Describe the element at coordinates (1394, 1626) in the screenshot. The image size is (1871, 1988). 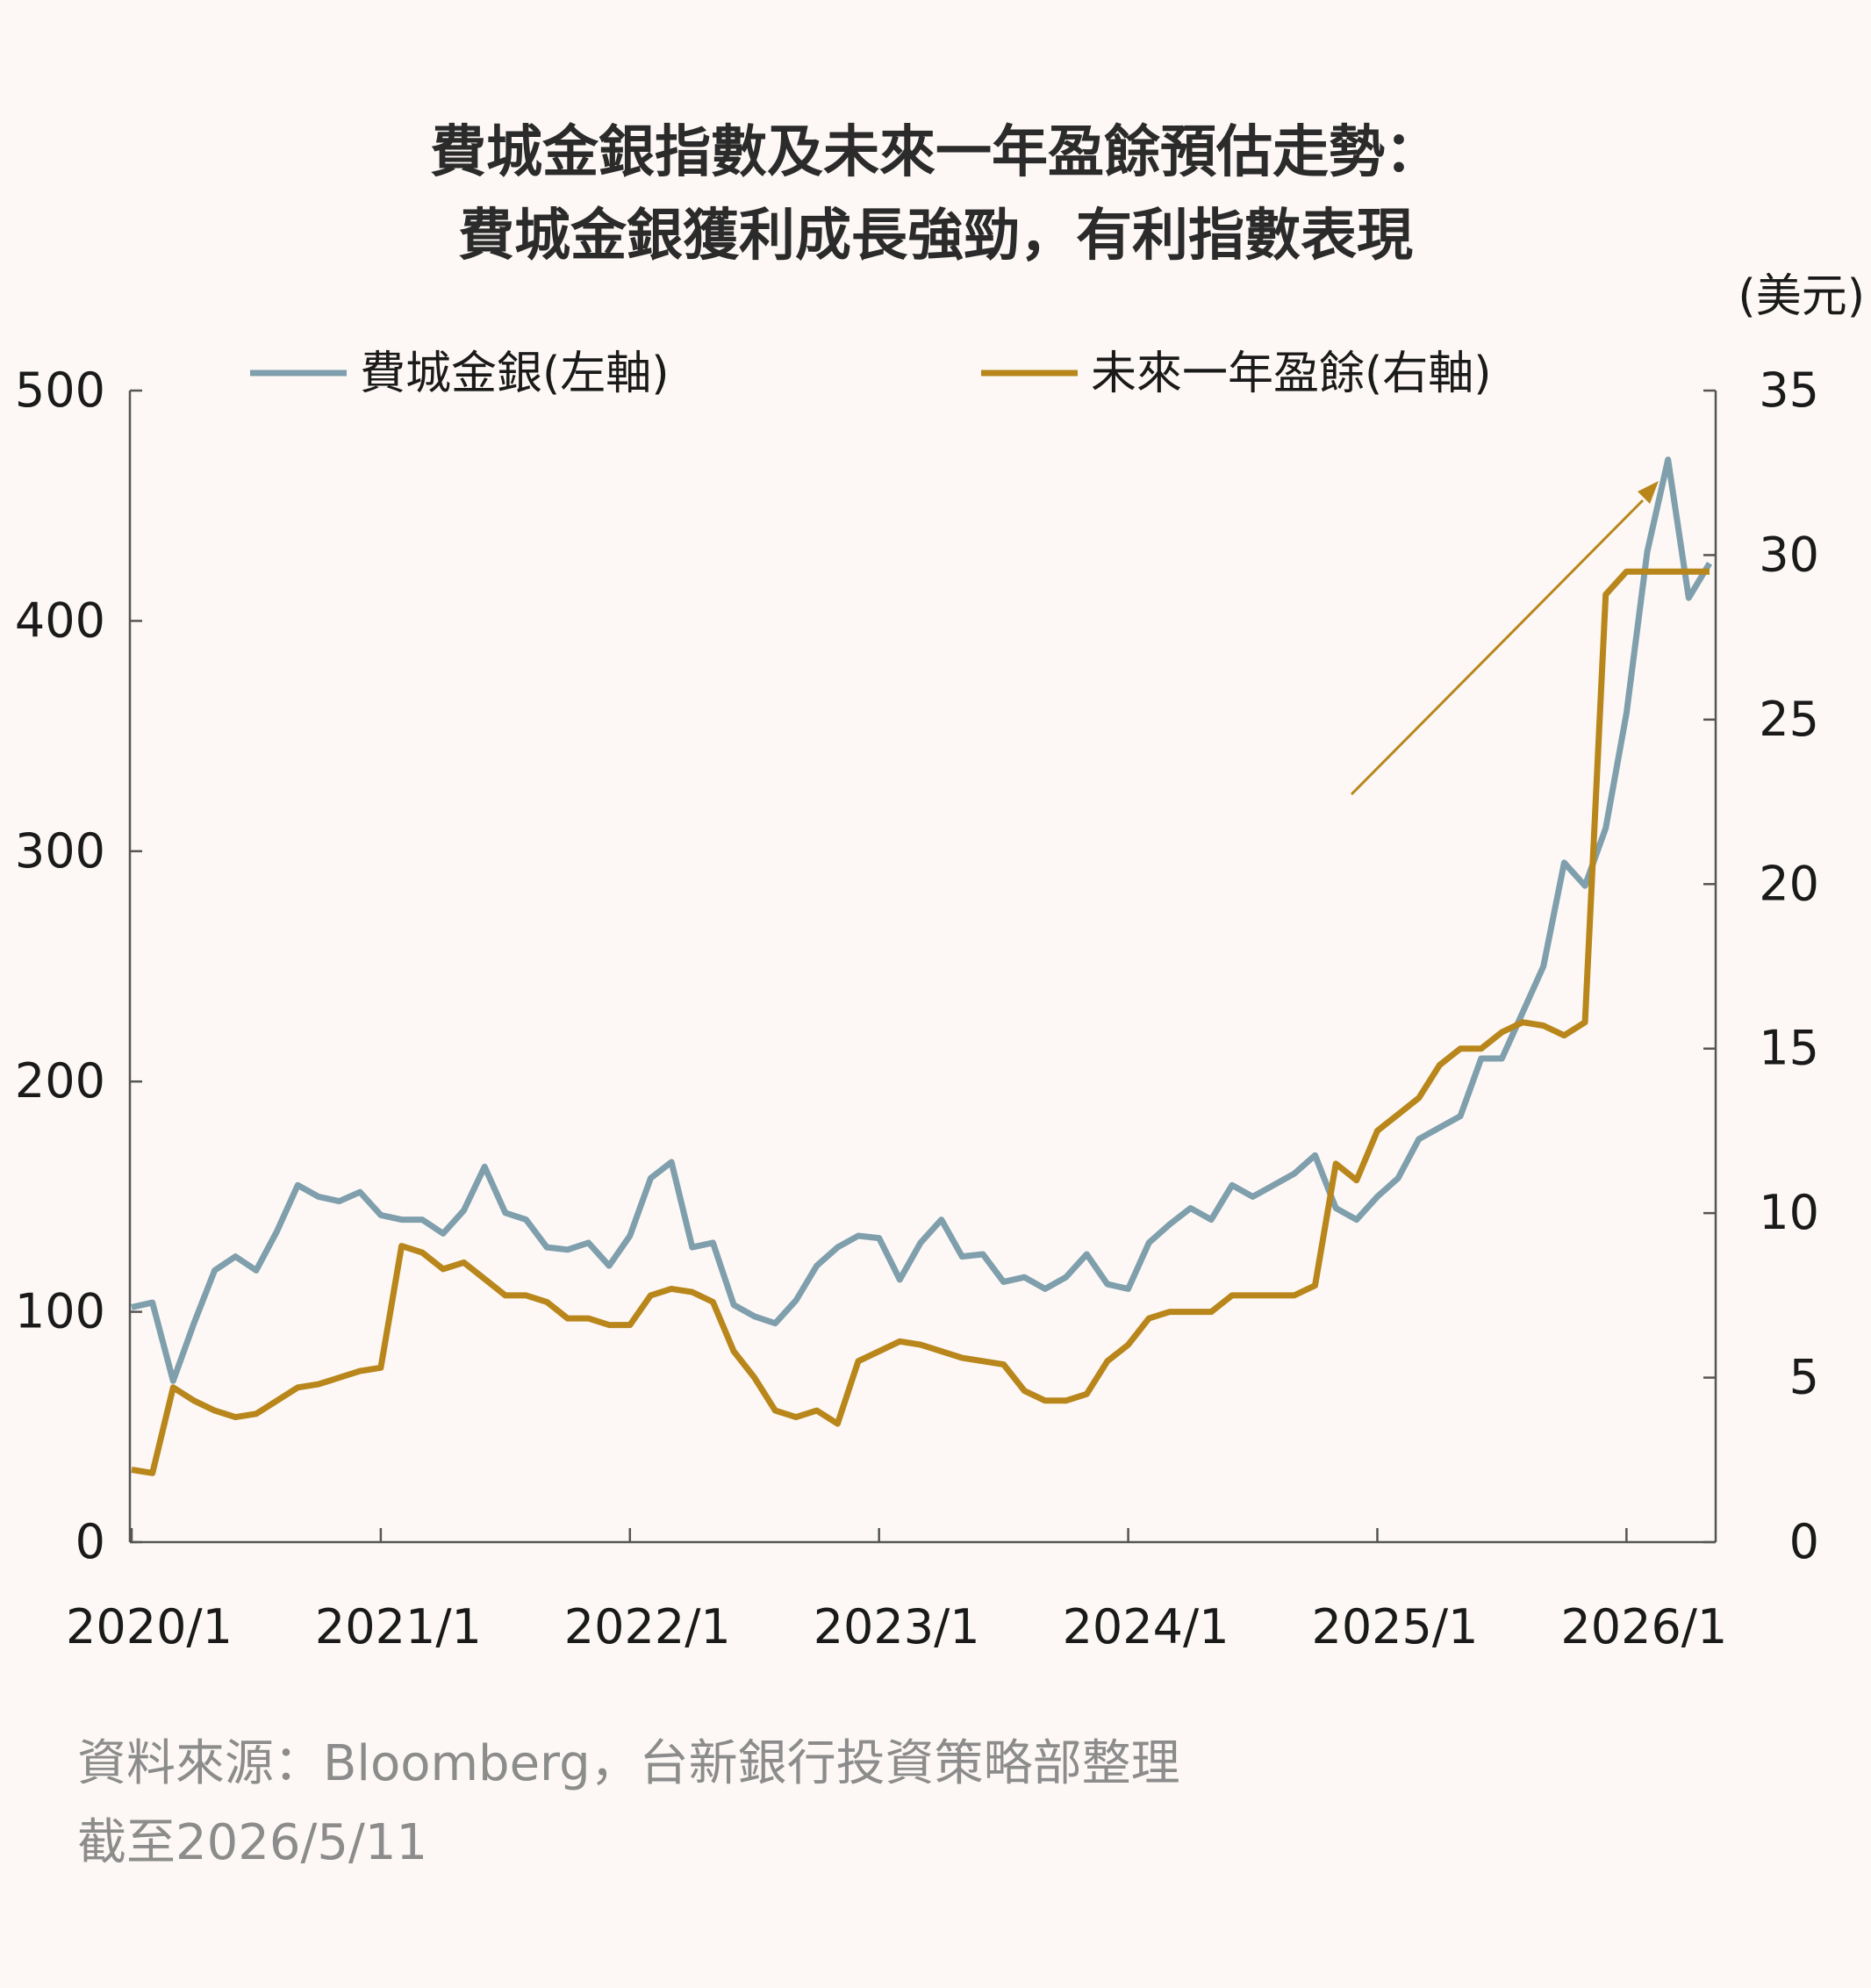
I see `x-tick-label: 2025/1` at that location.